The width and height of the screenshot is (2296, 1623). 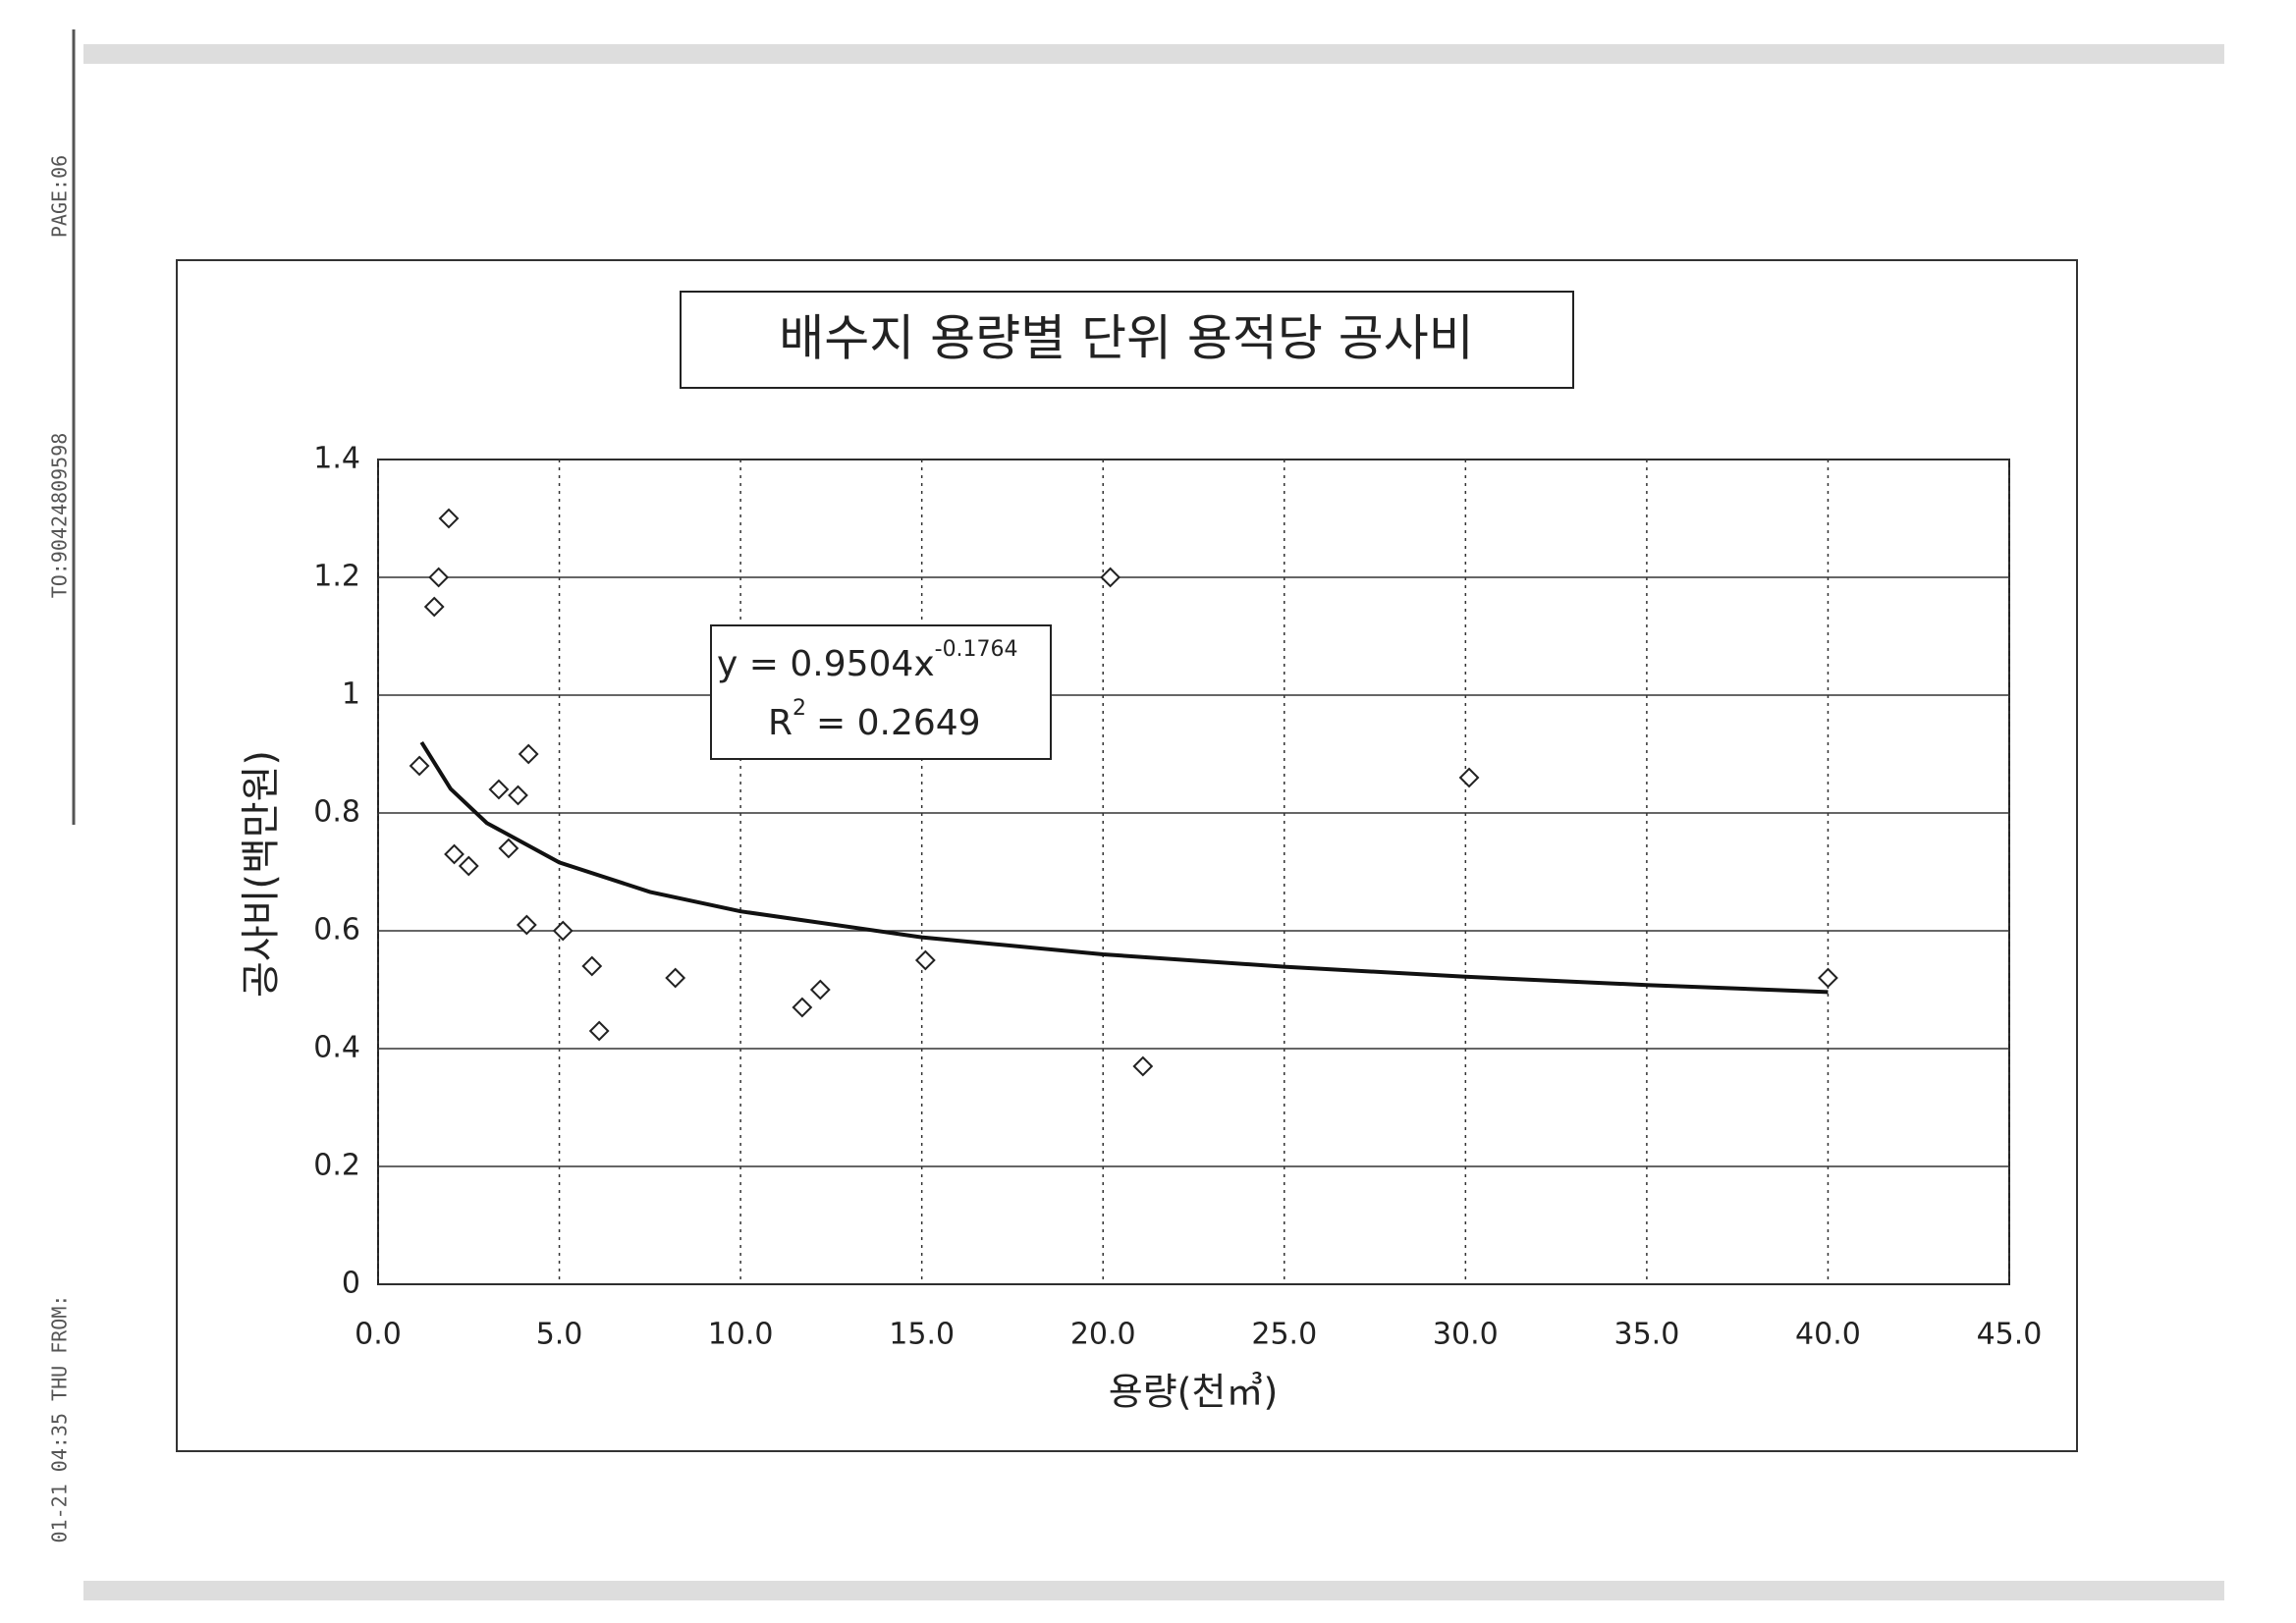 What do you see at coordinates (351, 694) in the screenshot?
I see `y-tick-label: 1` at bounding box center [351, 694].